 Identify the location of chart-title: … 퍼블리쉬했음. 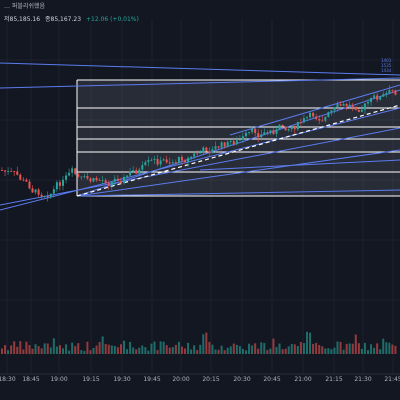
(25, 6).